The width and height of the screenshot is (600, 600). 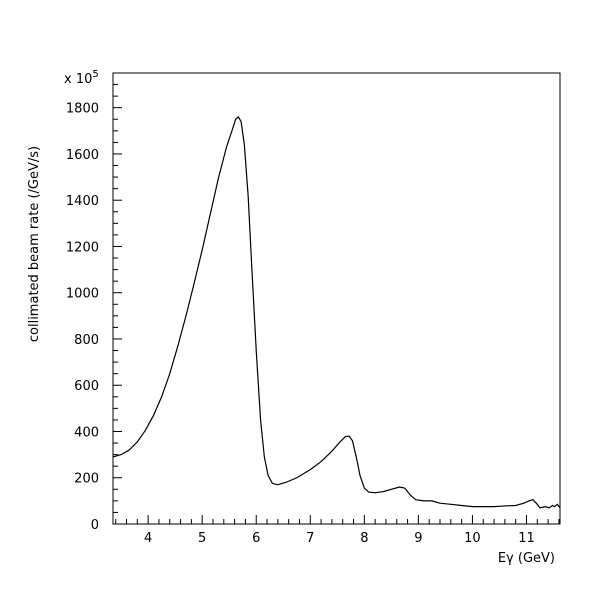 What do you see at coordinates (472, 538) in the screenshot?
I see `x-tick-label: 10` at bounding box center [472, 538].